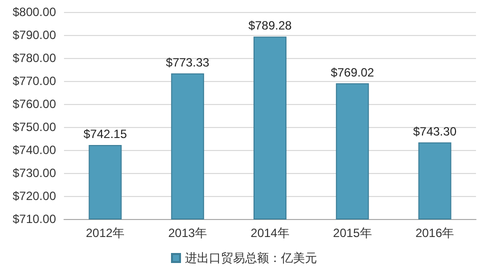 This screenshot has height=271, width=488. Describe the element at coordinates (105, 233) in the screenshot. I see `x-tick-label: 2012年` at that location.